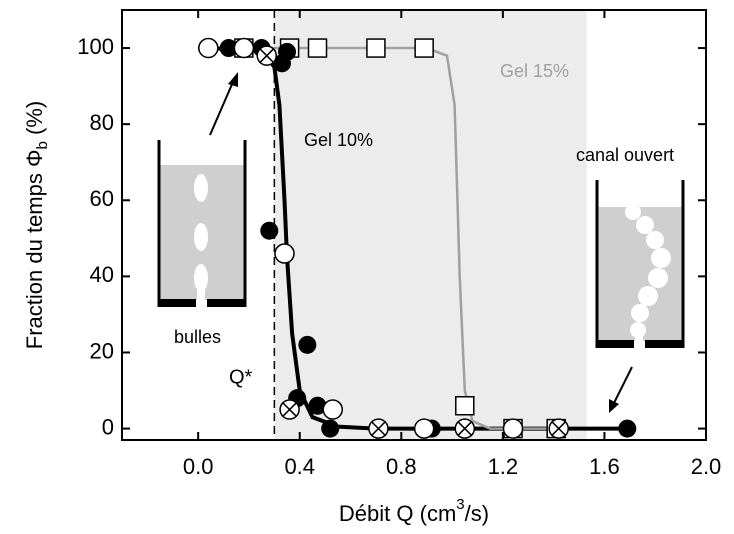 The height and width of the screenshot is (534, 734). I want to click on x-tick-label: 1.2, so click(503, 466).